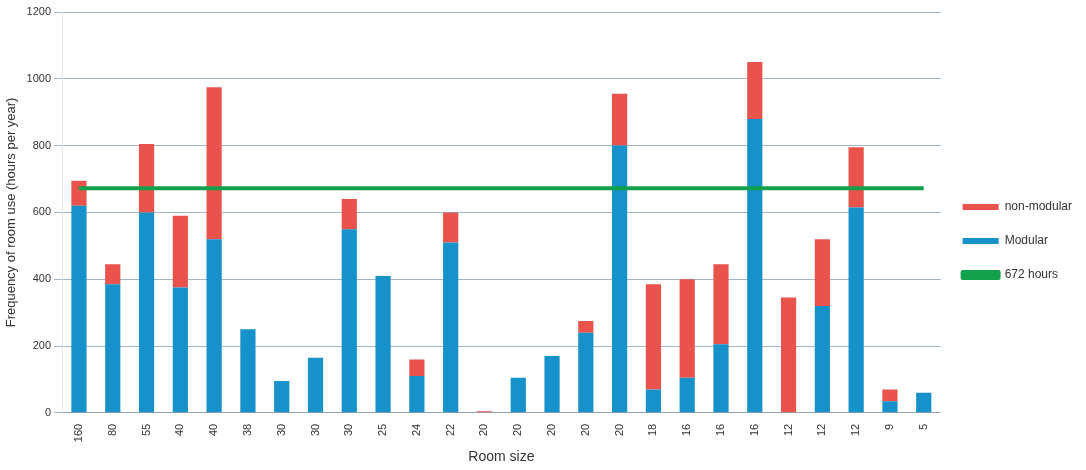  What do you see at coordinates (1038, 206) in the screenshot?
I see `legend-label: non-modular` at bounding box center [1038, 206].